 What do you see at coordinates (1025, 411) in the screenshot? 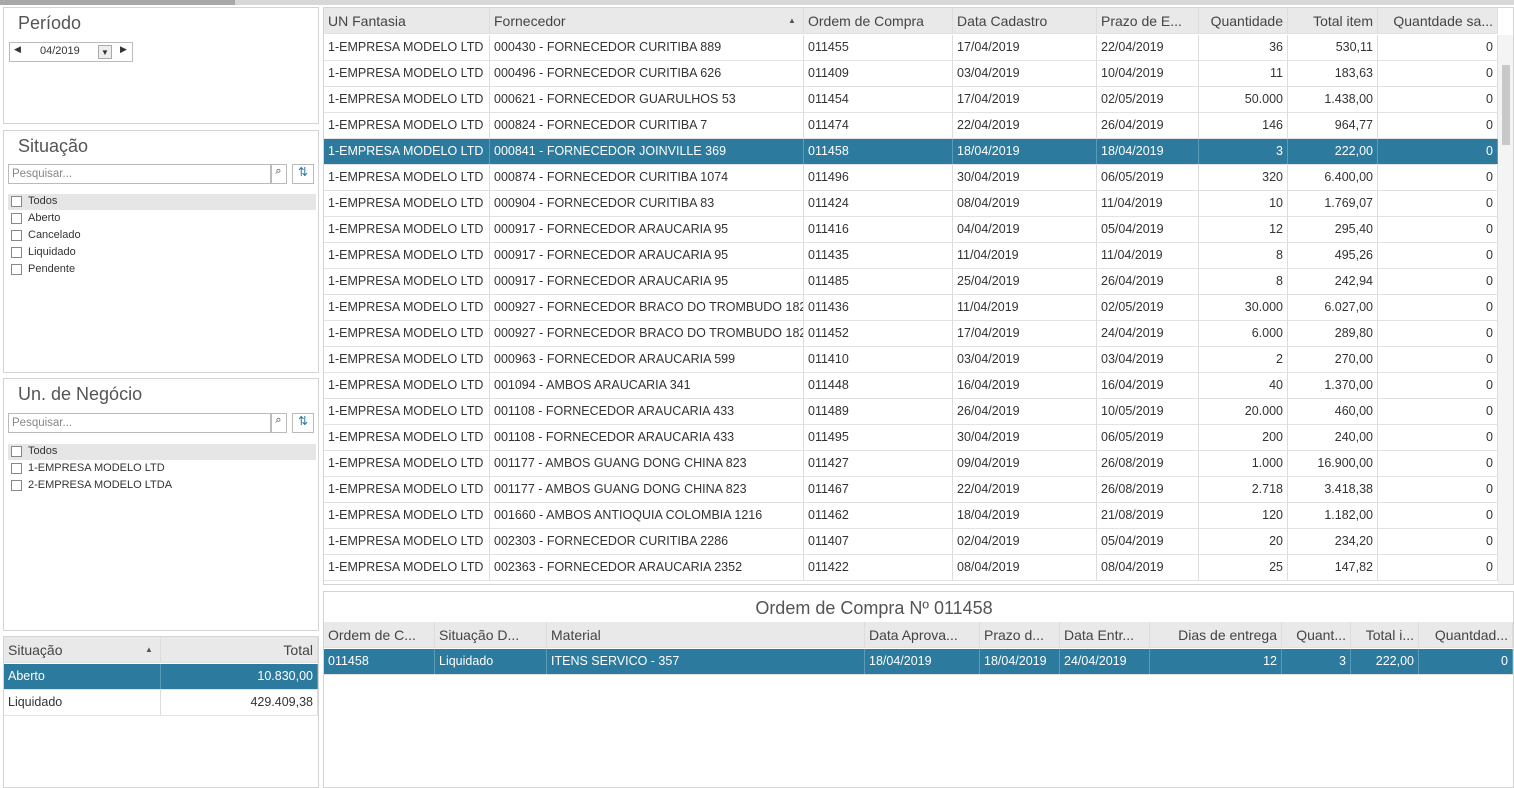
I see `table-cell: 26/04/2019` at bounding box center [1025, 411].